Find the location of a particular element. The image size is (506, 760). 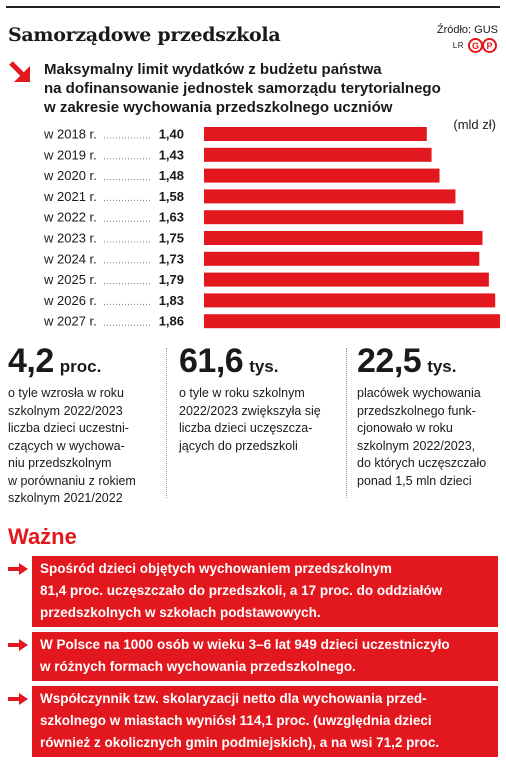

fact-line: przedszkolnego funk- is located at coordinates (416, 410).